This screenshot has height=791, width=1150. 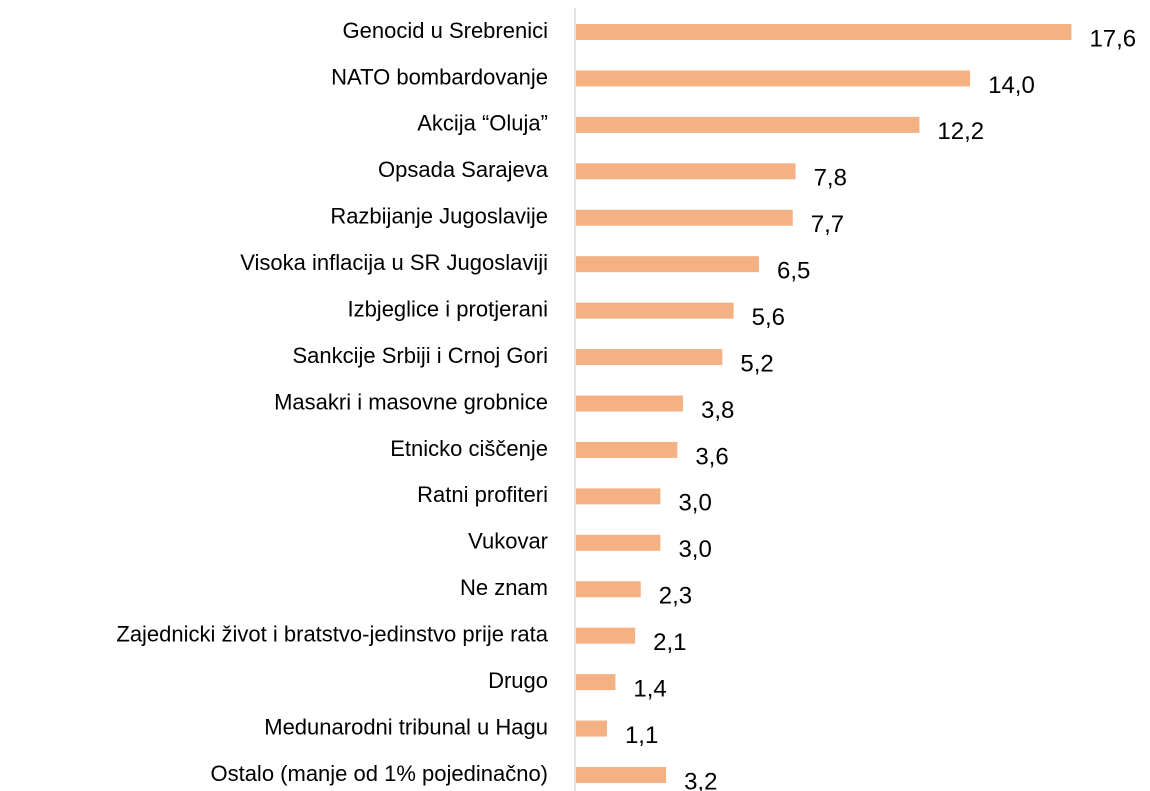 What do you see at coordinates (711, 456) in the screenshot?
I see `value-label: 3,6` at bounding box center [711, 456].